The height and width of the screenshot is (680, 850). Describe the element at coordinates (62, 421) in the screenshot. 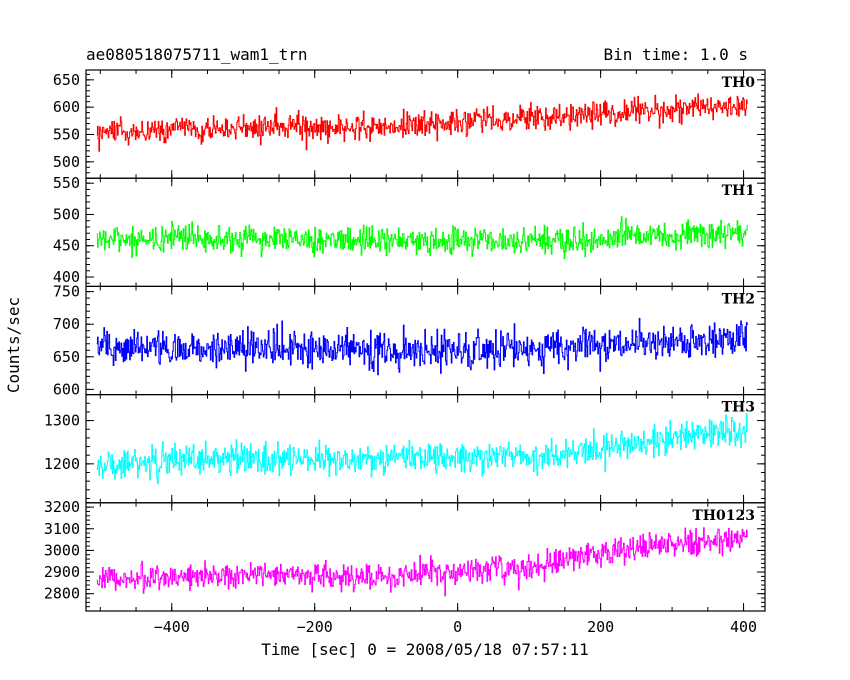

I see `y-tick-label: 1300` at that location.